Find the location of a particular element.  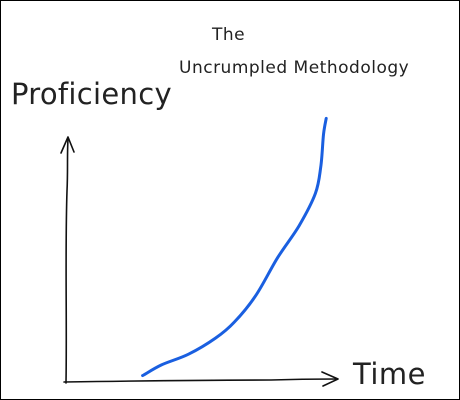

chart-title-line-2: Uncrumpled Methodology is located at coordinates (294, 68).